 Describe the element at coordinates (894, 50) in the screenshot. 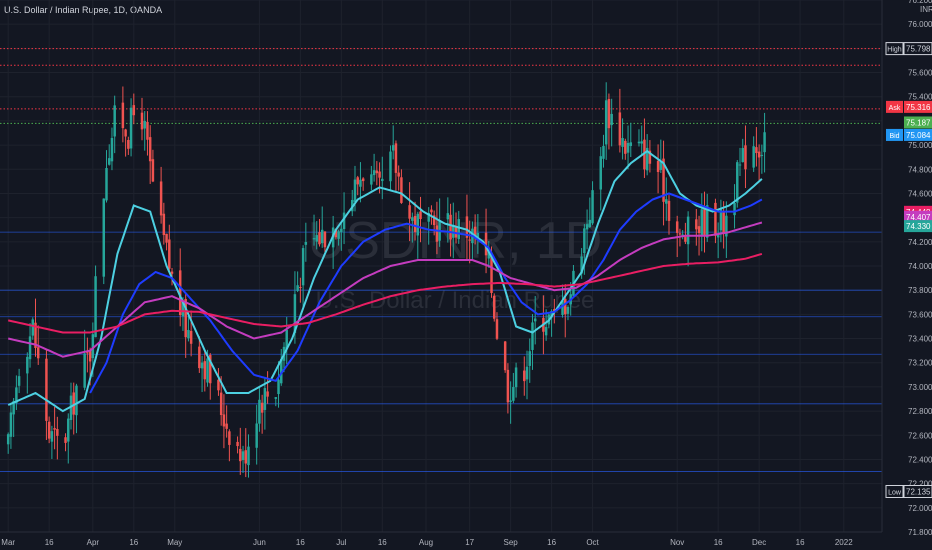

I see `price-tag-label: High` at that location.